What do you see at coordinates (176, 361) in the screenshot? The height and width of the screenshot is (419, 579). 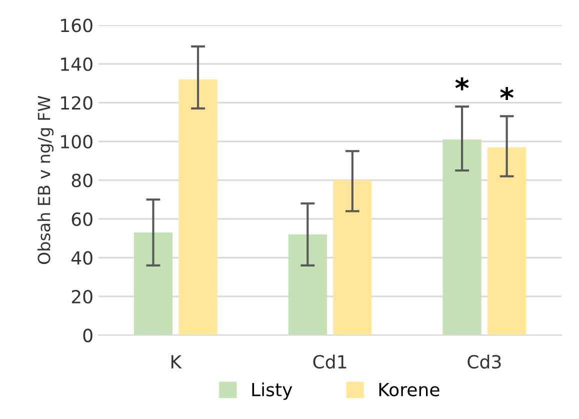 I see `x-tick-label: K` at bounding box center [176, 361].